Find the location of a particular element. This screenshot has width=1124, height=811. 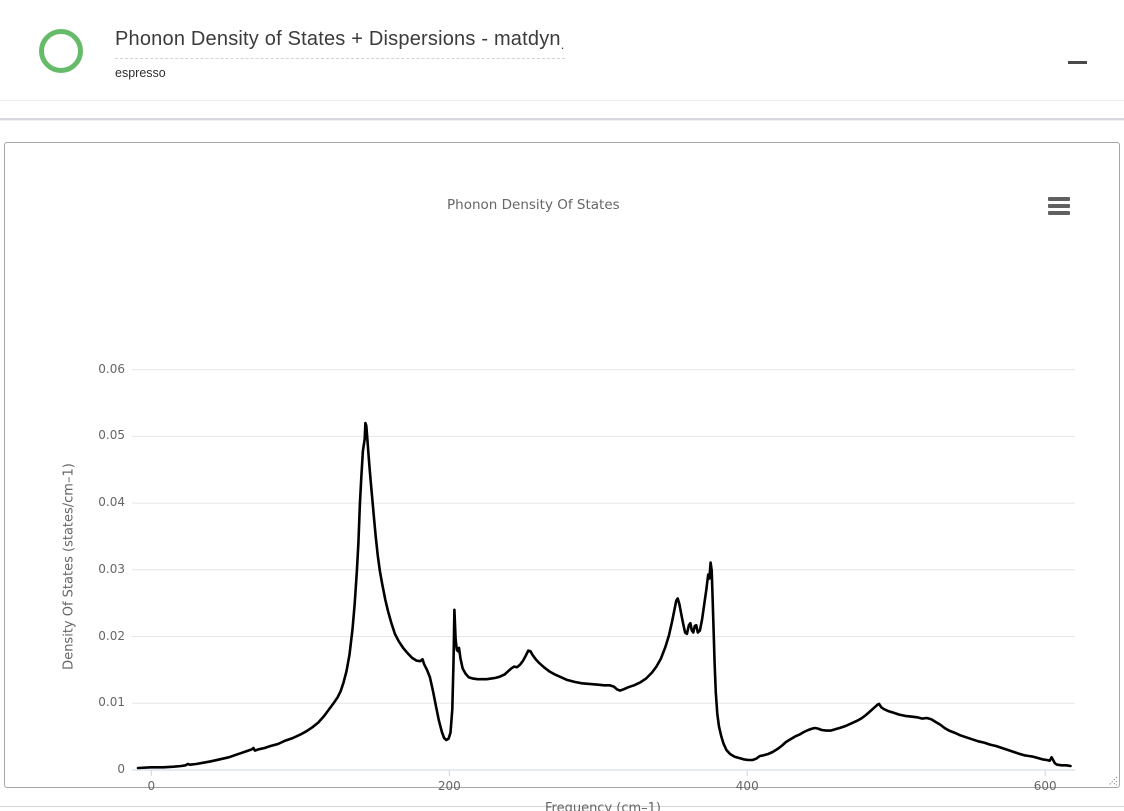

minimize-button is located at coordinates (1078, 62).